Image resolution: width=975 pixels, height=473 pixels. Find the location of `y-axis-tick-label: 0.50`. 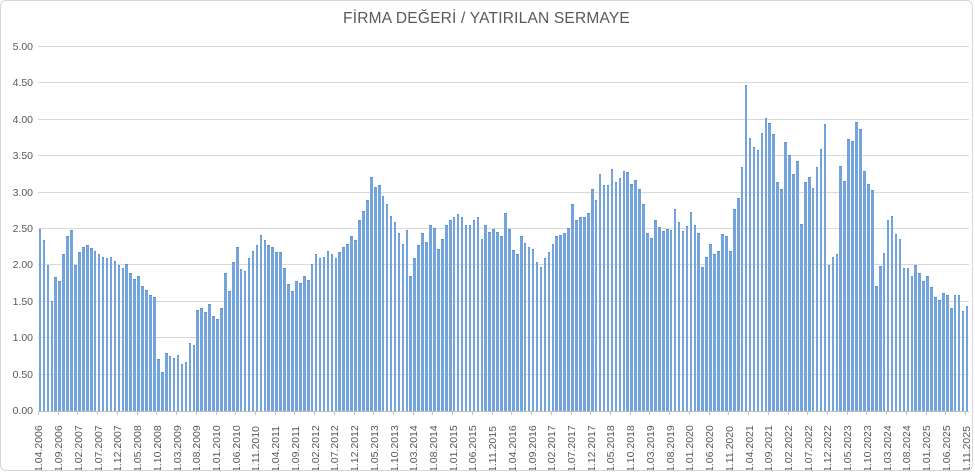

y-axis-tick-label: 0.50 is located at coordinates (22, 374).